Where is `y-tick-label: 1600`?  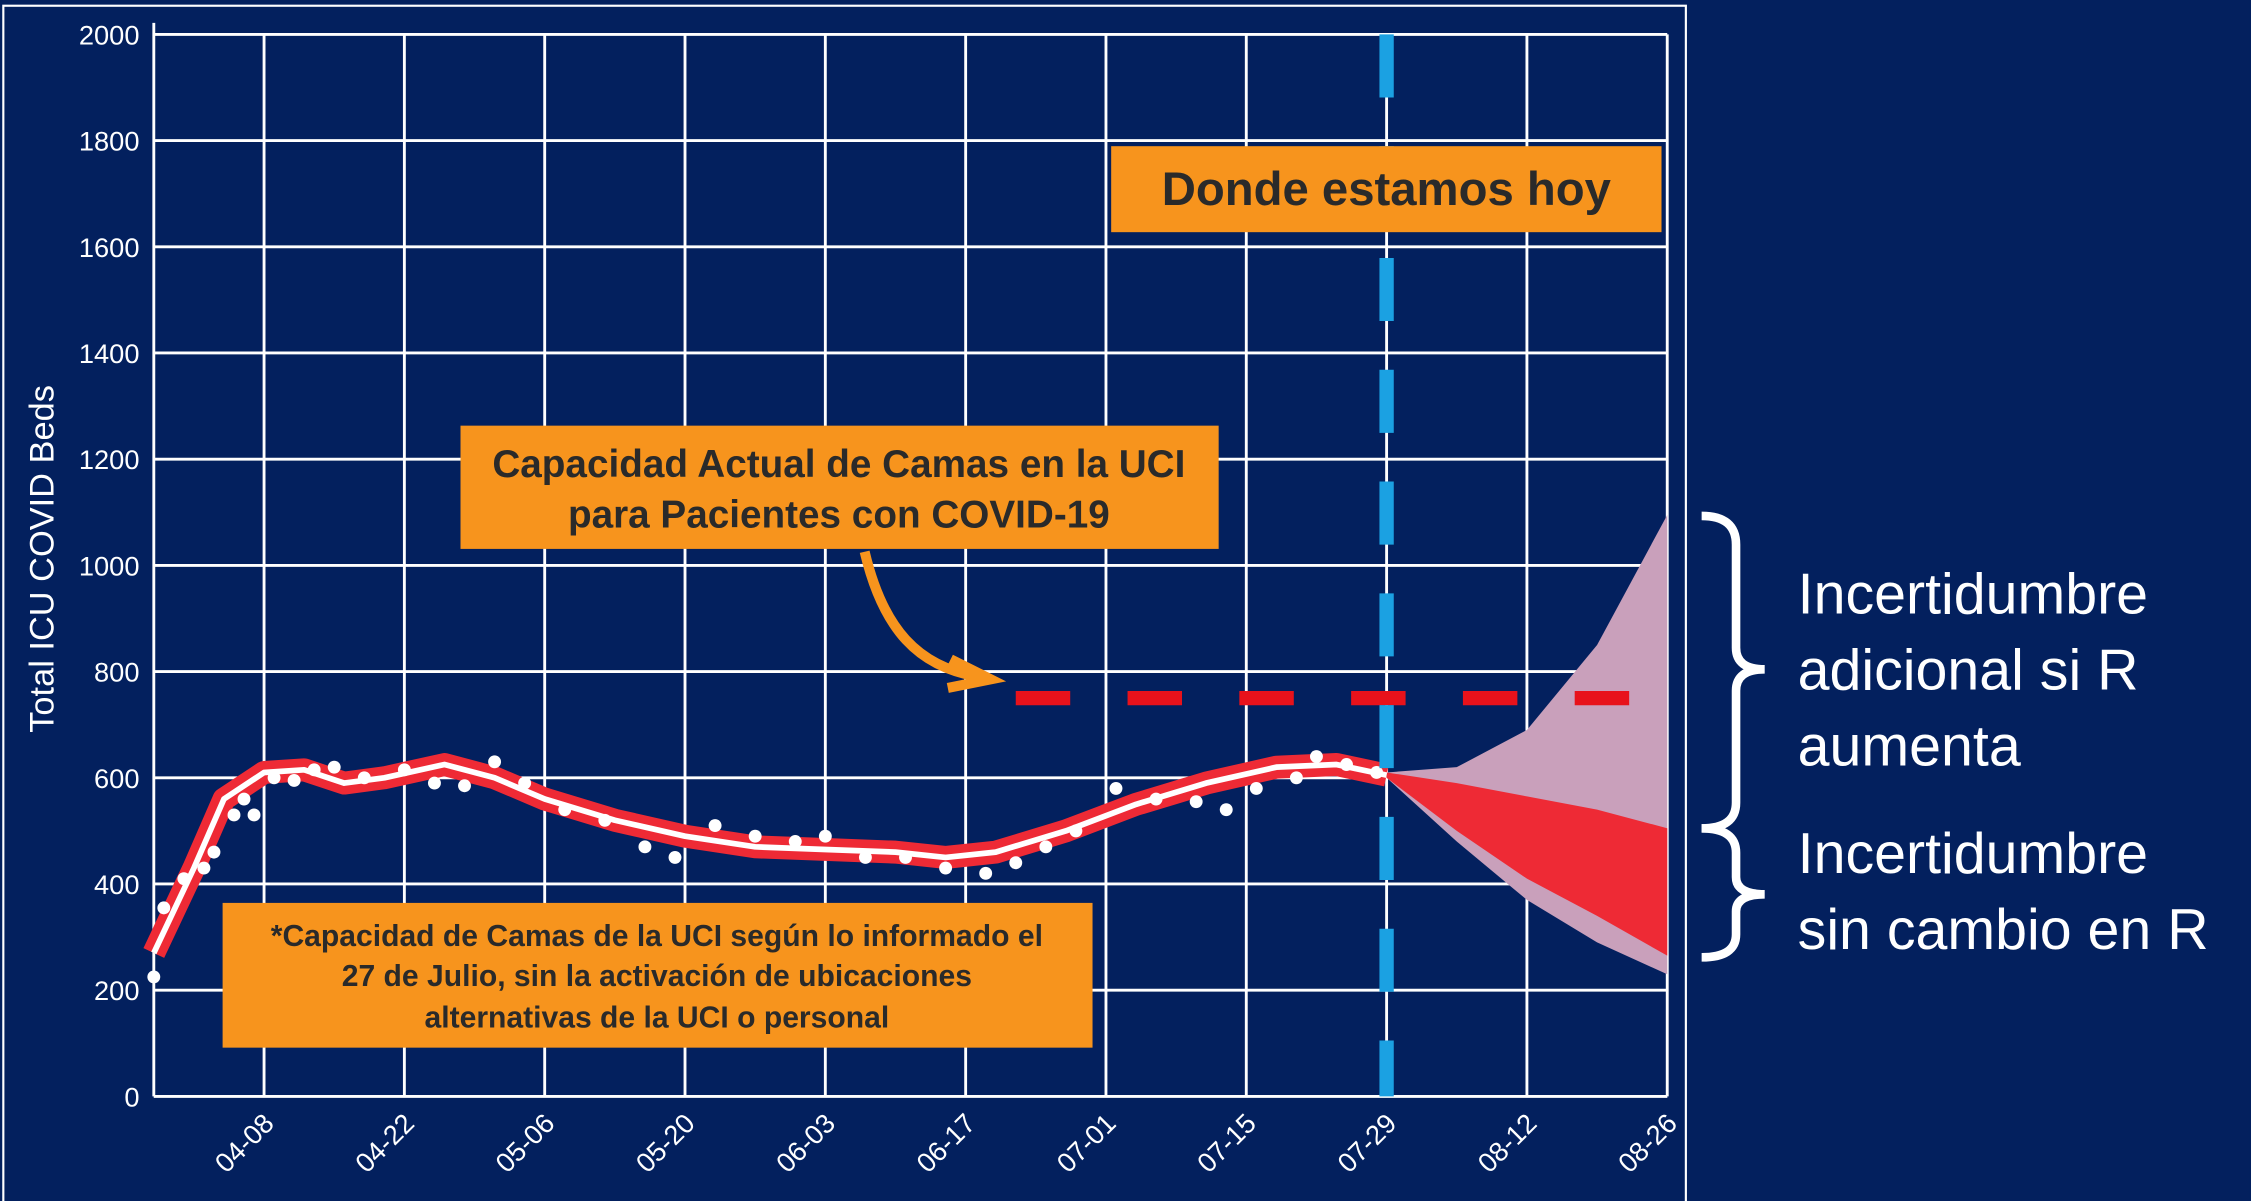 y-tick-label: 1600 is located at coordinates (109, 247).